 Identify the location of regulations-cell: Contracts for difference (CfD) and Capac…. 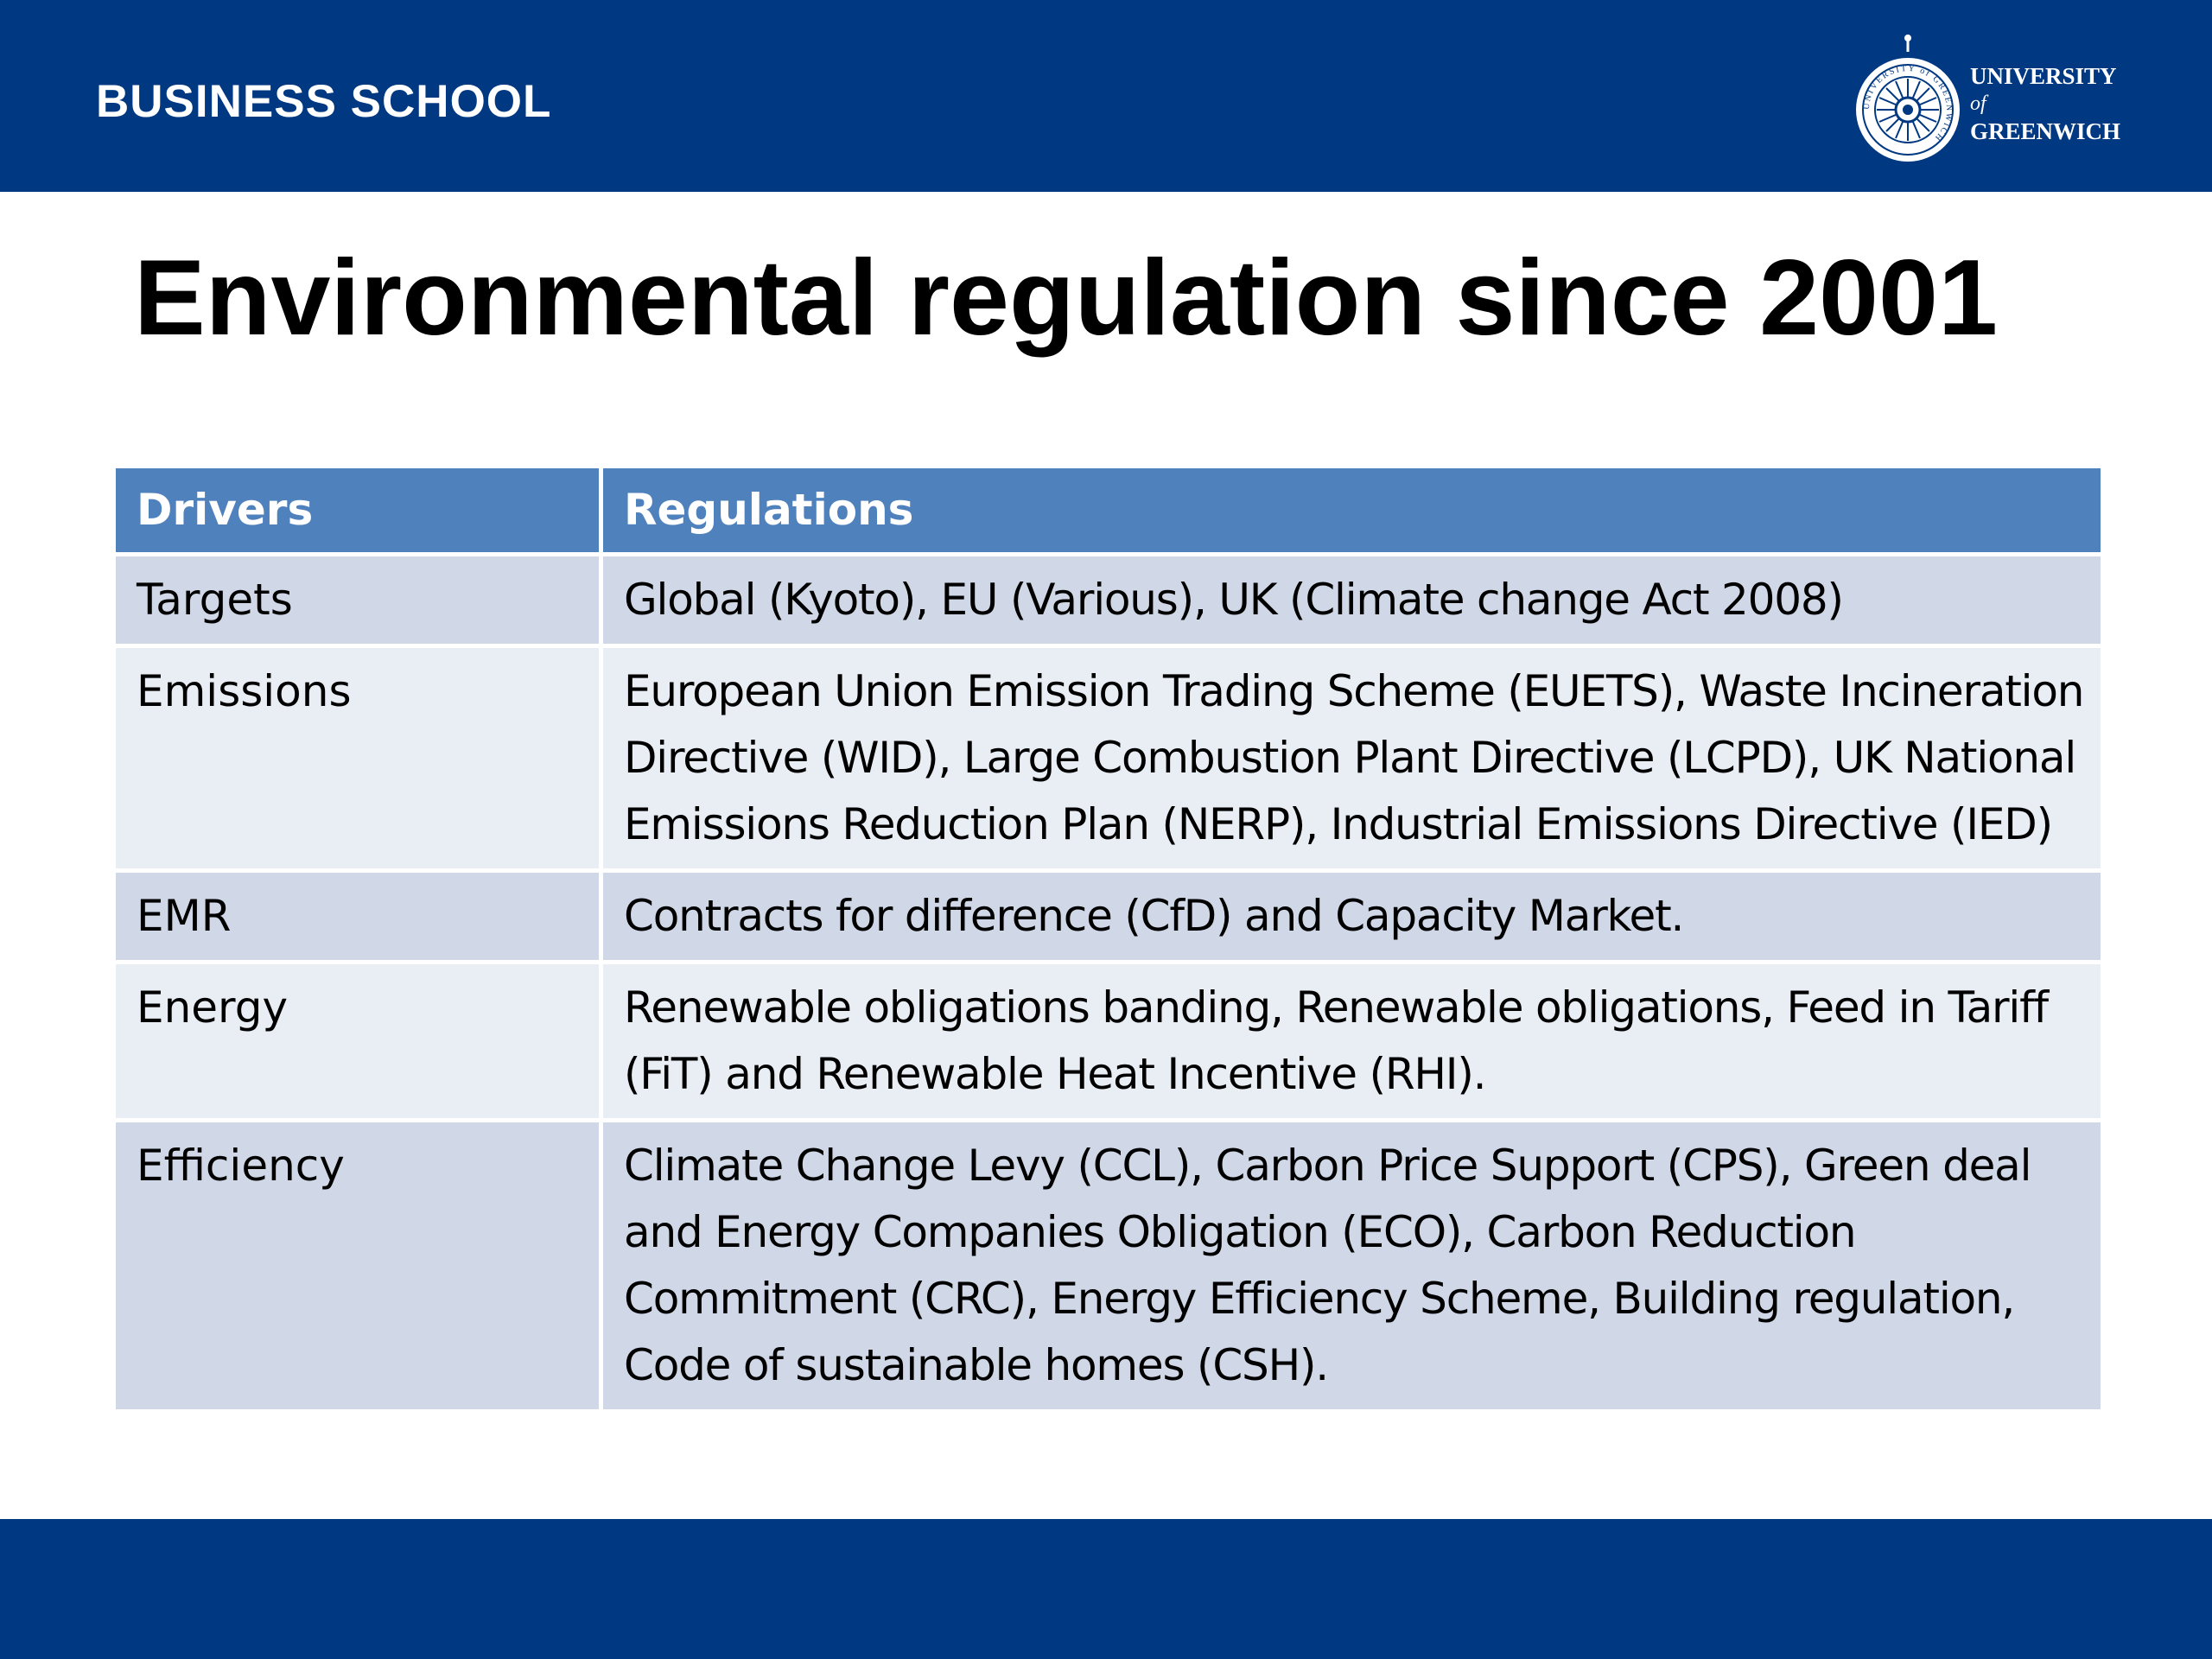
(1352, 916).